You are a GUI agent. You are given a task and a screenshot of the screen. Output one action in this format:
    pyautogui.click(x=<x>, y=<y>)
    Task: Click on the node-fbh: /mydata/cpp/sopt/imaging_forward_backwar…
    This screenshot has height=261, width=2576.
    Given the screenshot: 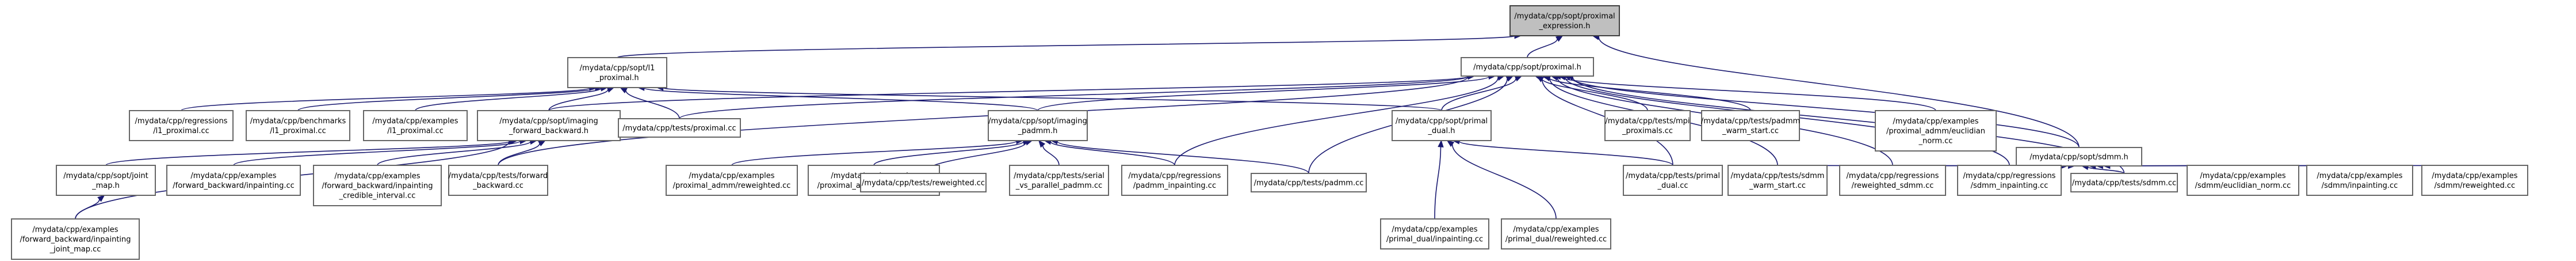 What is the action you would take?
    pyautogui.click(x=549, y=125)
    